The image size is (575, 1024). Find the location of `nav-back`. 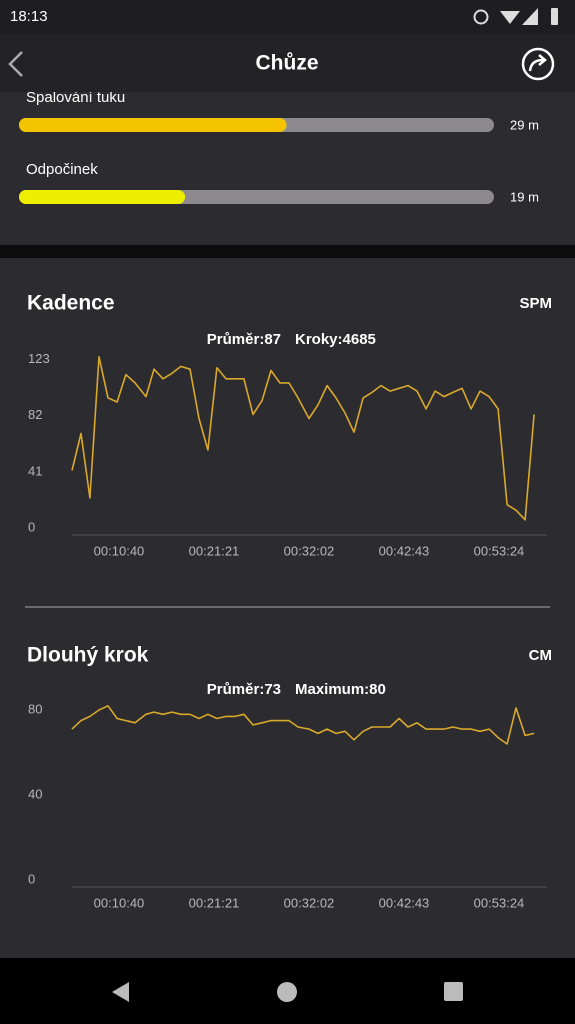

nav-back is located at coordinates (120, 992).